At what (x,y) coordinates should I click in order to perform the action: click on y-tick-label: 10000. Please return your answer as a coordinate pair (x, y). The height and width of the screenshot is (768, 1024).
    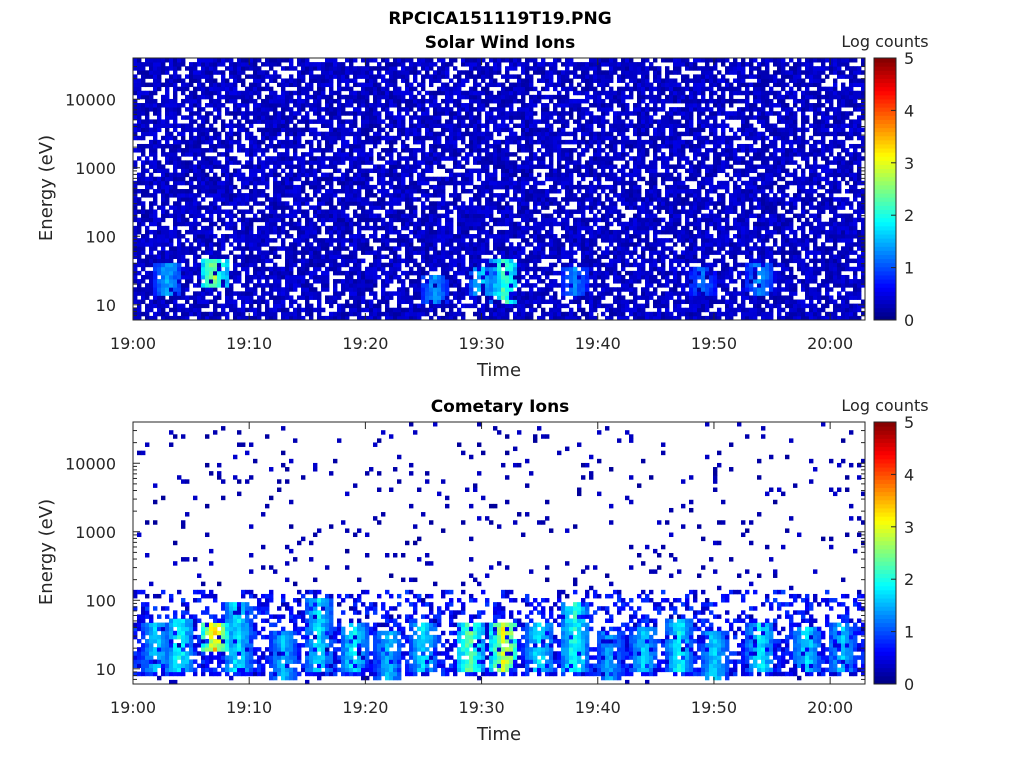
    Looking at the image, I should click on (90, 463).